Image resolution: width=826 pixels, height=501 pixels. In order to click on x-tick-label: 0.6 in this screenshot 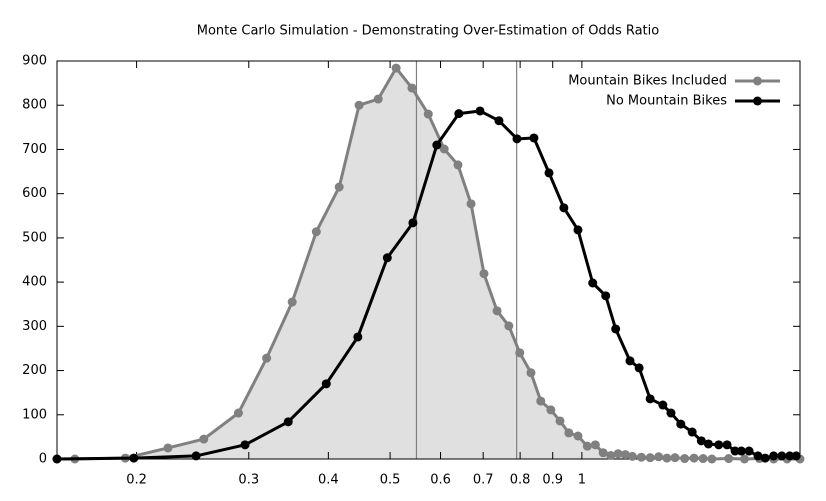, I will do `click(440, 480)`.